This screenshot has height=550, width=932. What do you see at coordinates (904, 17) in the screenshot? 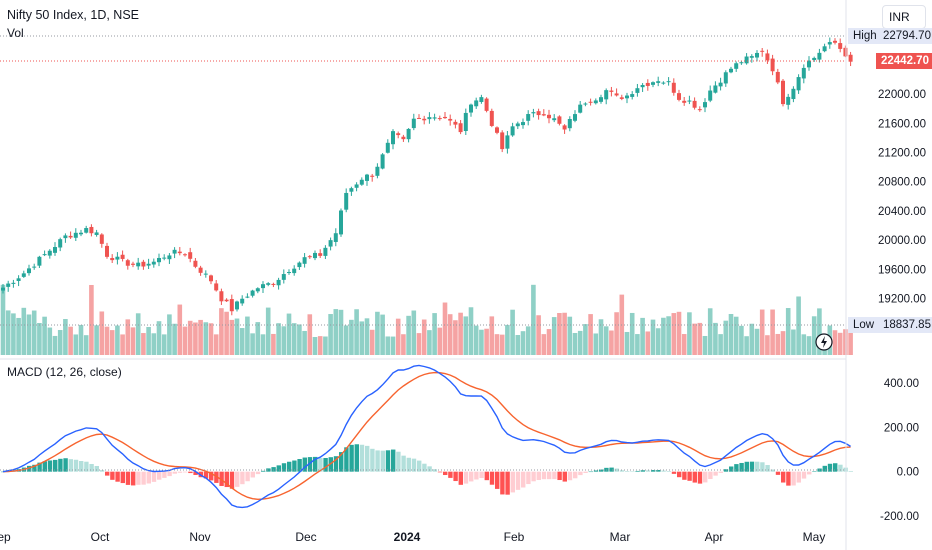
I see `currency-selector: INR` at bounding box center [904, 17].